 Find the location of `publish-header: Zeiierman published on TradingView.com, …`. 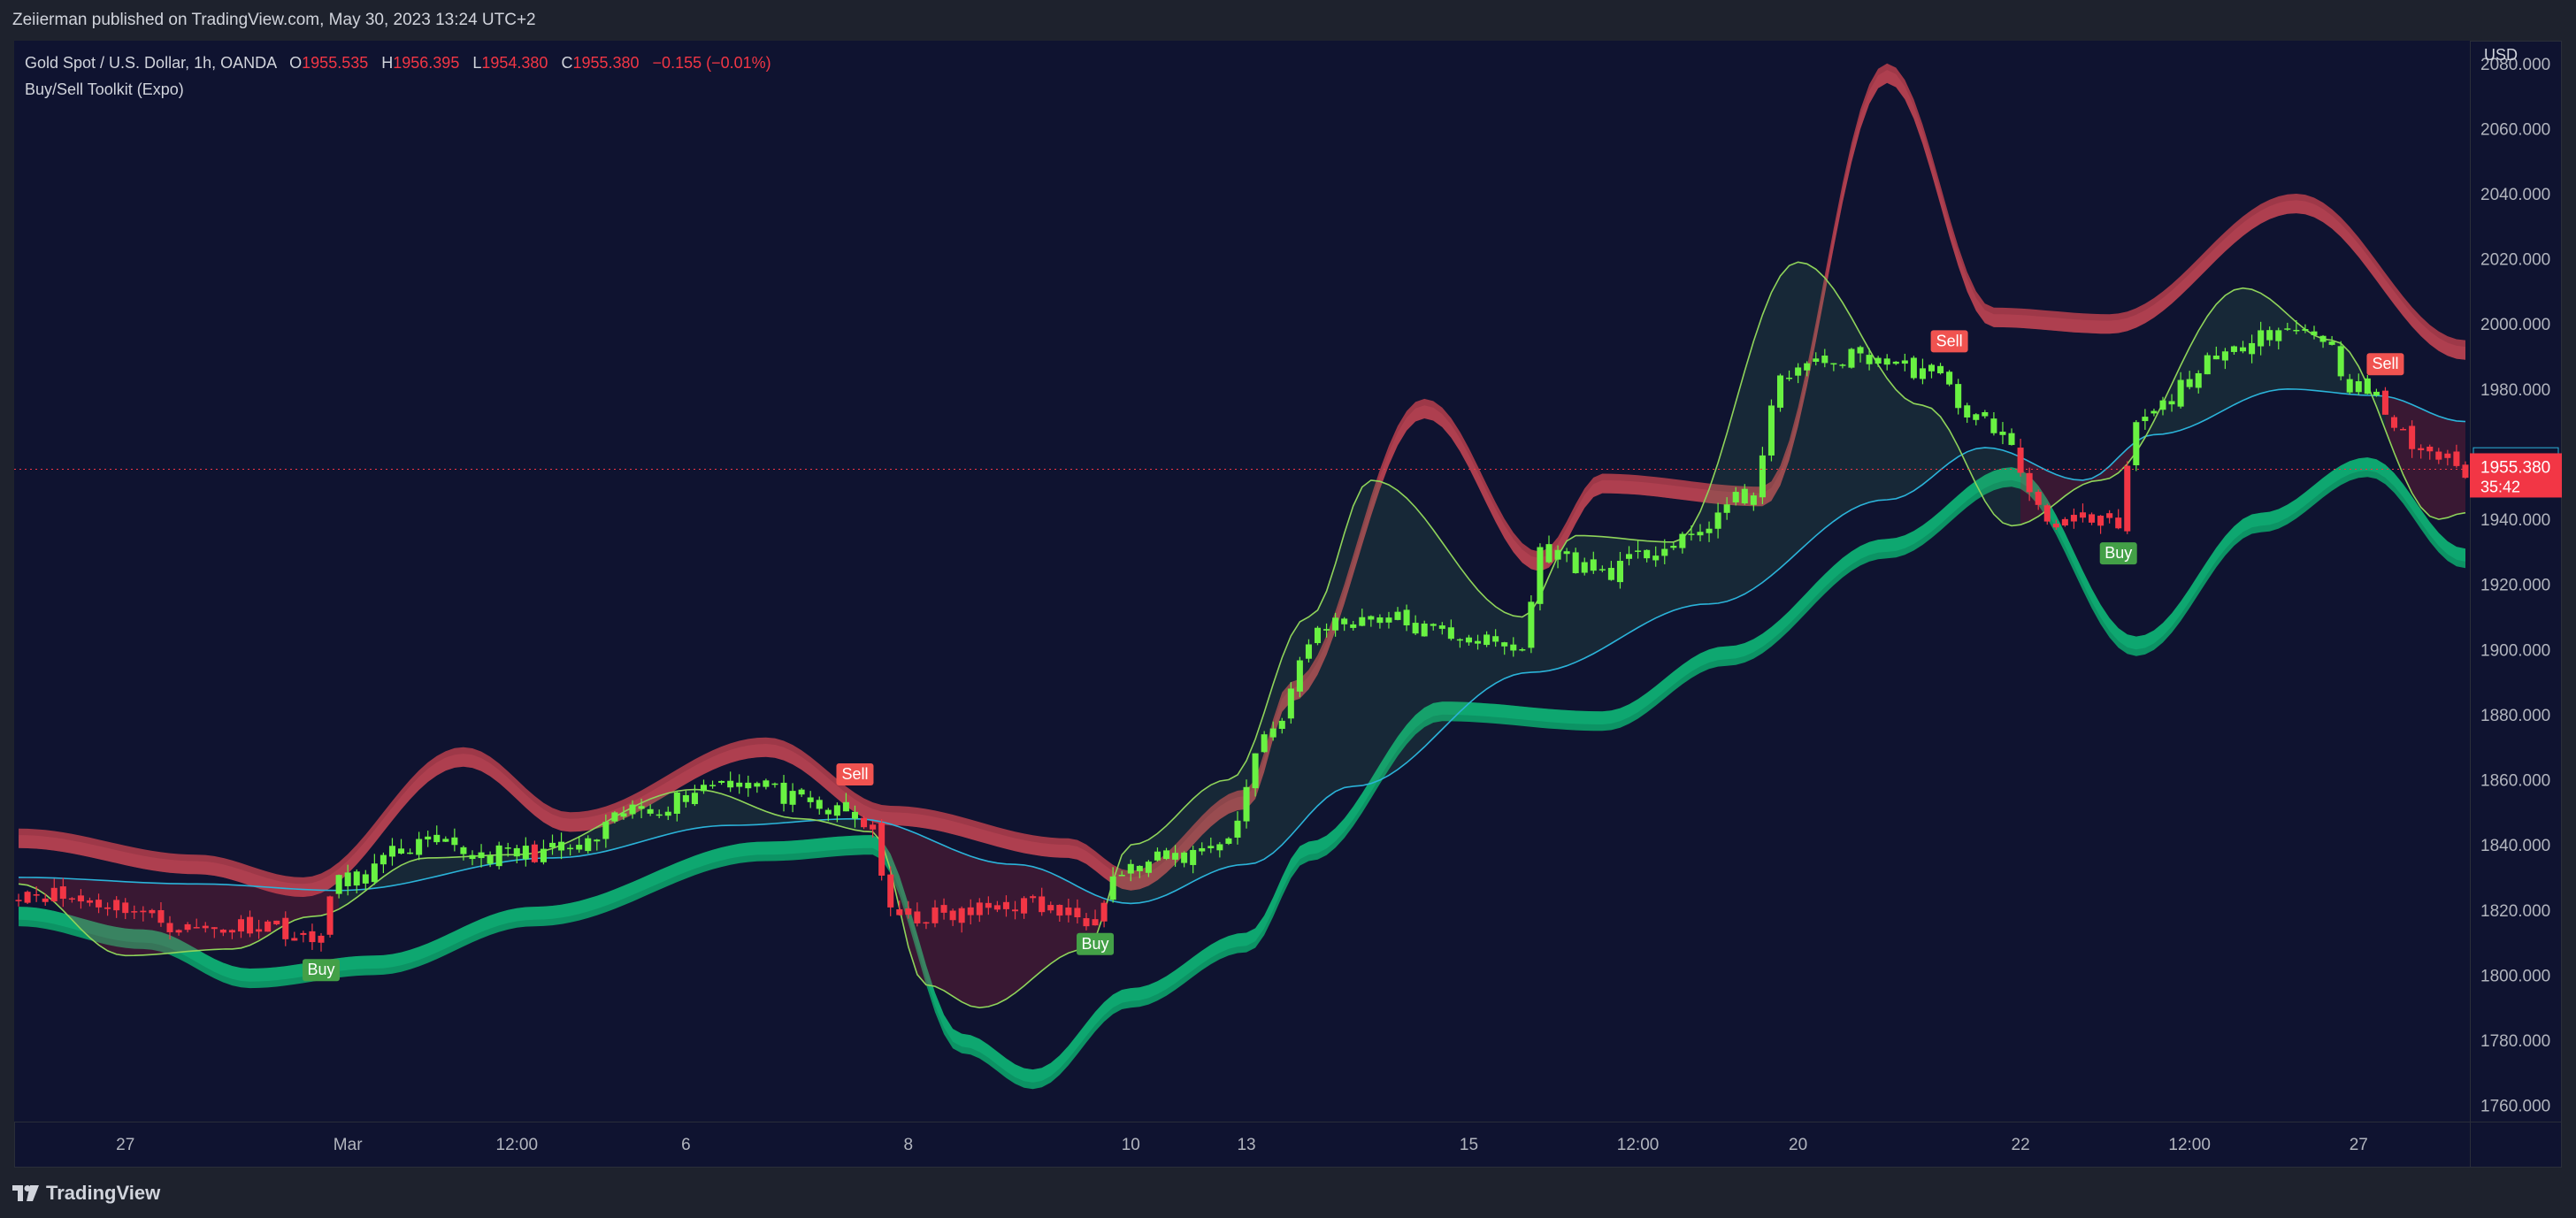

publish-header: Zeiierman published on TradingView.com, … is located at coordinates (1288, 20).